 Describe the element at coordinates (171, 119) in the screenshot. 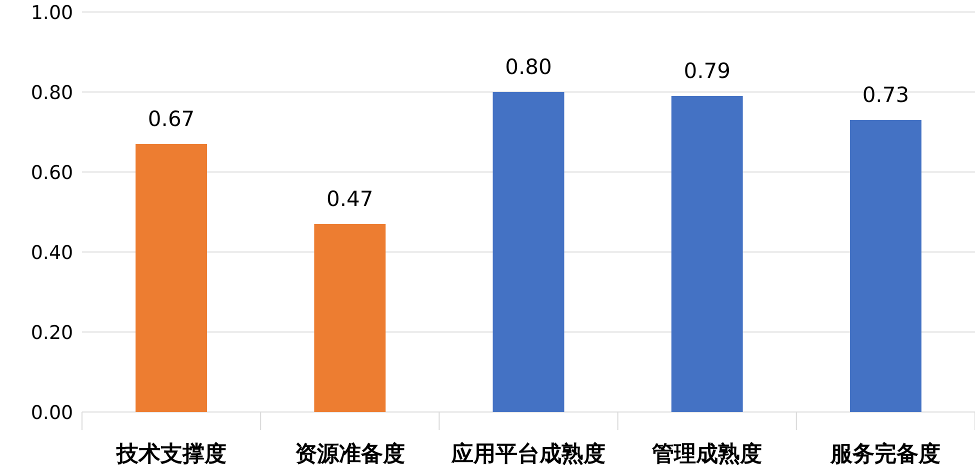

I see `data-label: 0.67` at that location.